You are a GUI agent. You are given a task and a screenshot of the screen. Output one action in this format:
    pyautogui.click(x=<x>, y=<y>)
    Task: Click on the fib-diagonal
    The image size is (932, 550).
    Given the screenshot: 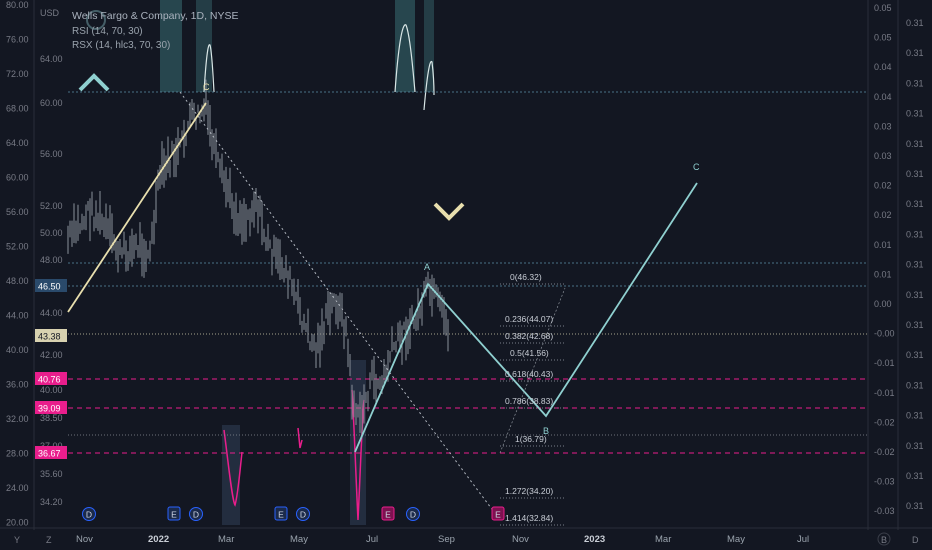 What is the action you would take?
    pyautogui.click(x=532, y=370)
    